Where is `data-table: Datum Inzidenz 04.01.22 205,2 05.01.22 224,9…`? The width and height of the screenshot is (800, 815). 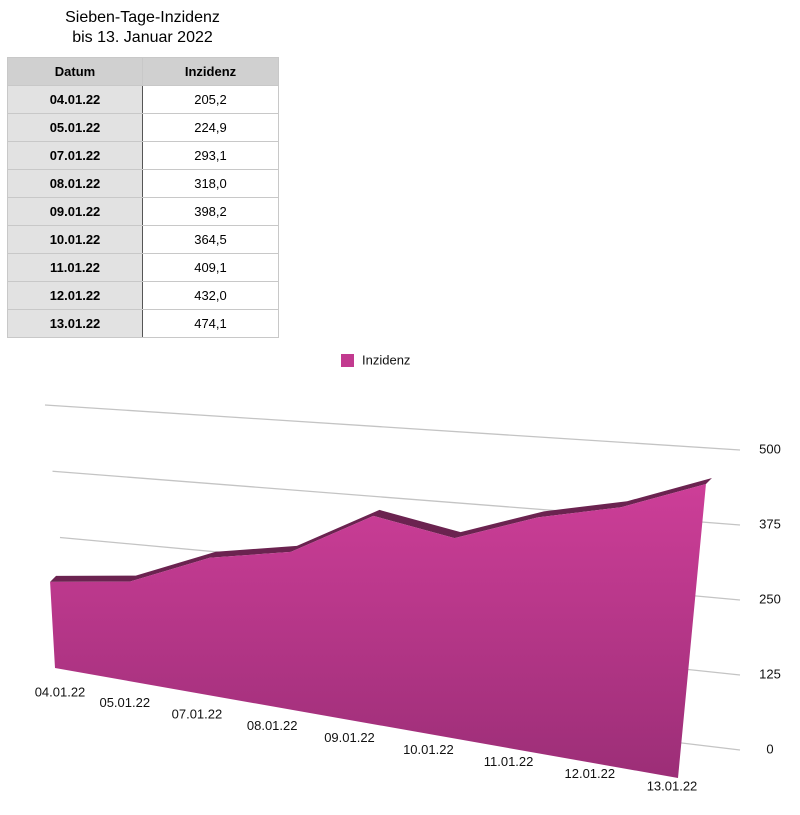 data-table: Datum Inzidenz 04.01.22 205,2 05.01.22 224,9… is located at coordinates (143, 197).